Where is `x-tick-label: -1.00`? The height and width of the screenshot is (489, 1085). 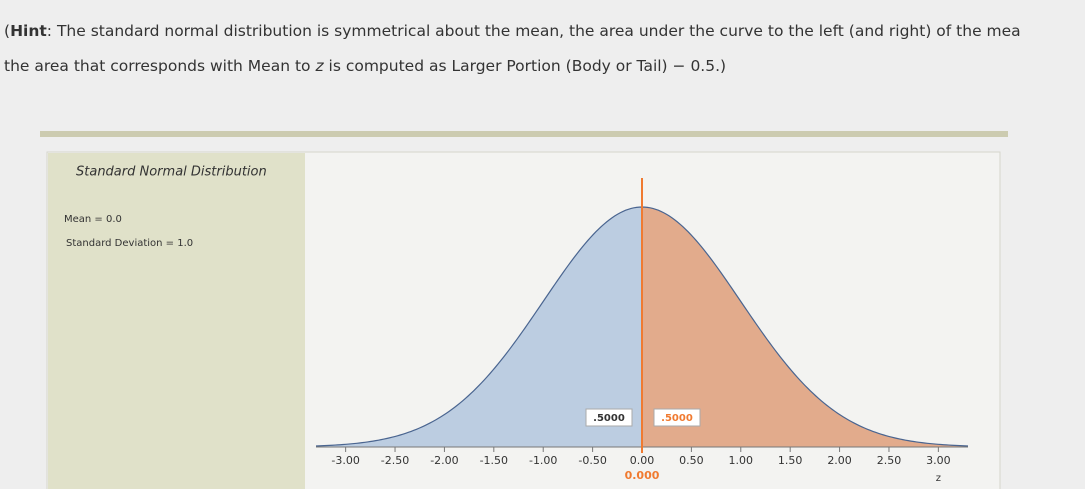
x-tick-label: -1.00 is located at coordinates (543, 460).